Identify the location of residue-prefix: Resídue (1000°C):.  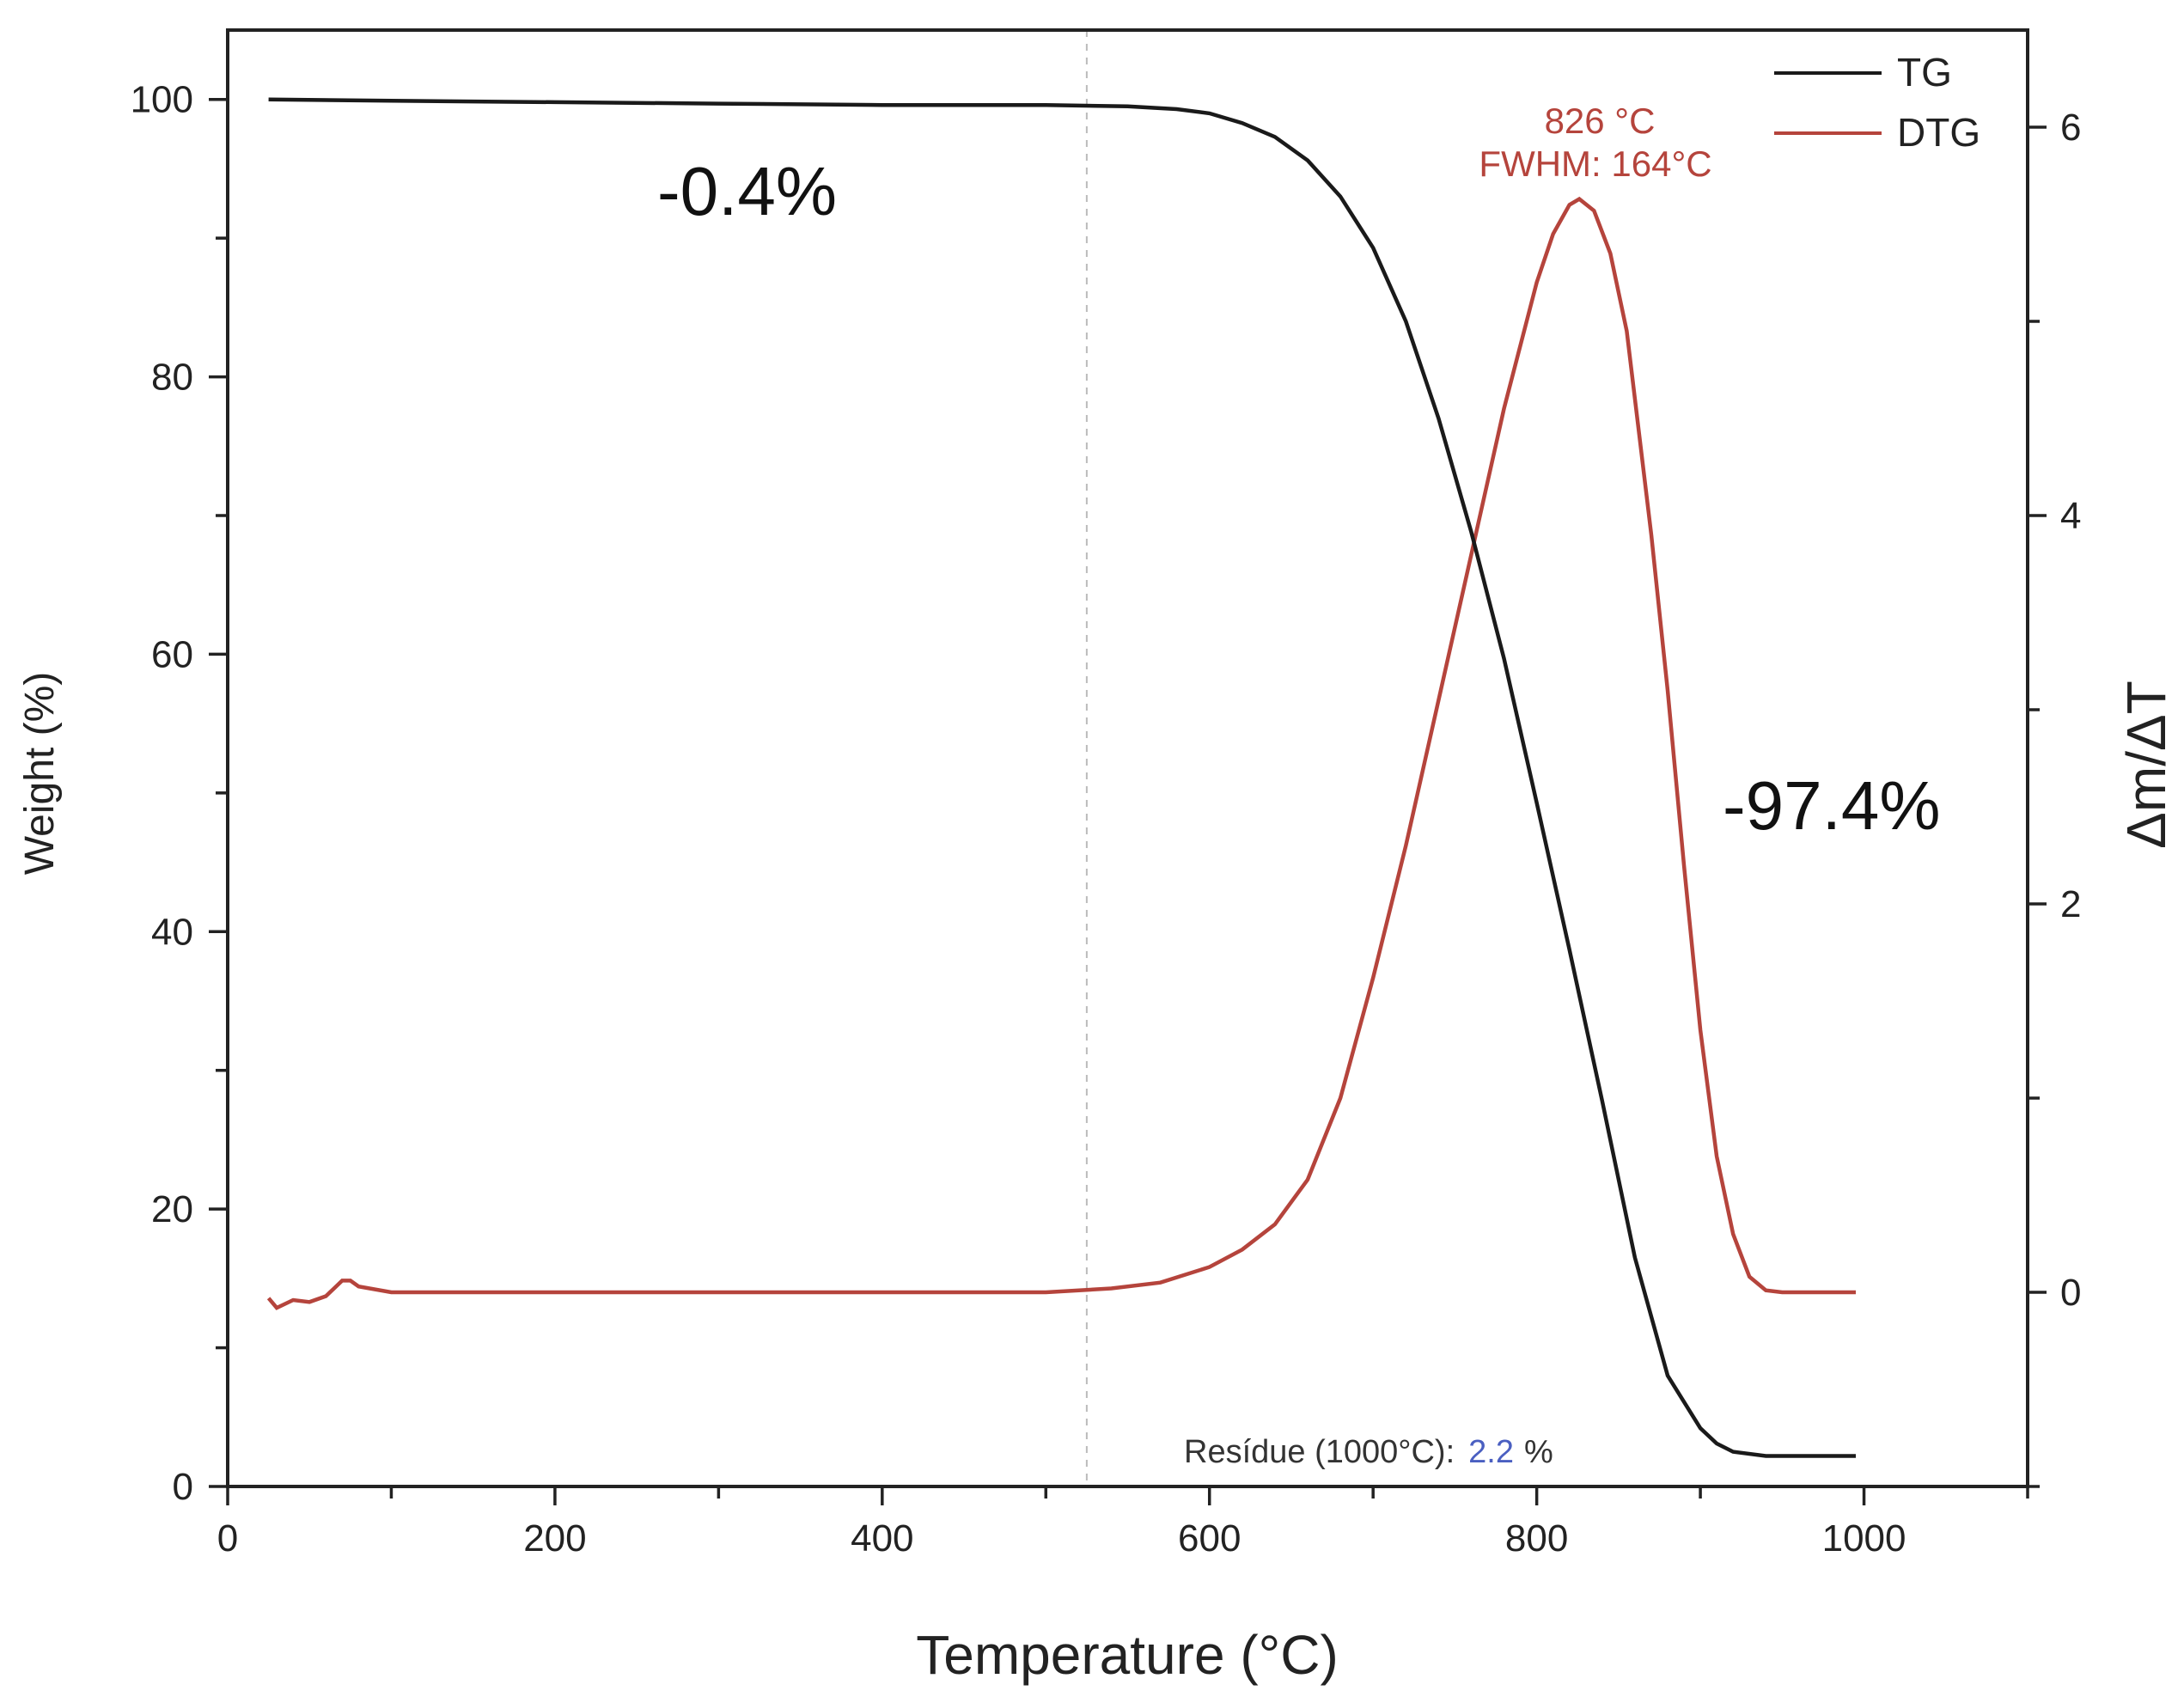
(1319, 1452).